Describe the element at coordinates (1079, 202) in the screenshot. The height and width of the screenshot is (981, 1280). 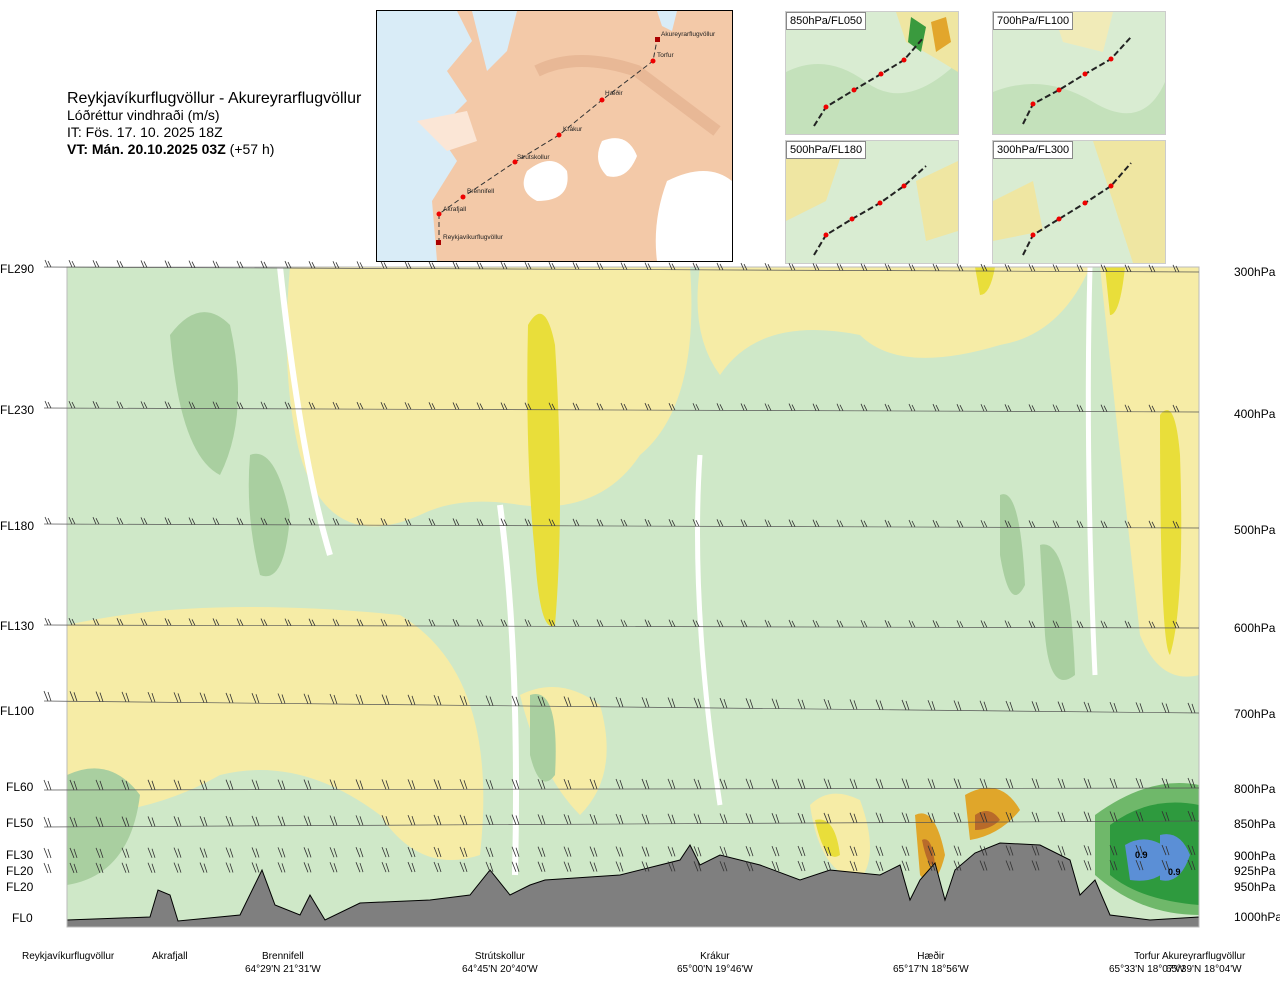
I see `inset-300: 300hPa/FL300` at that location.